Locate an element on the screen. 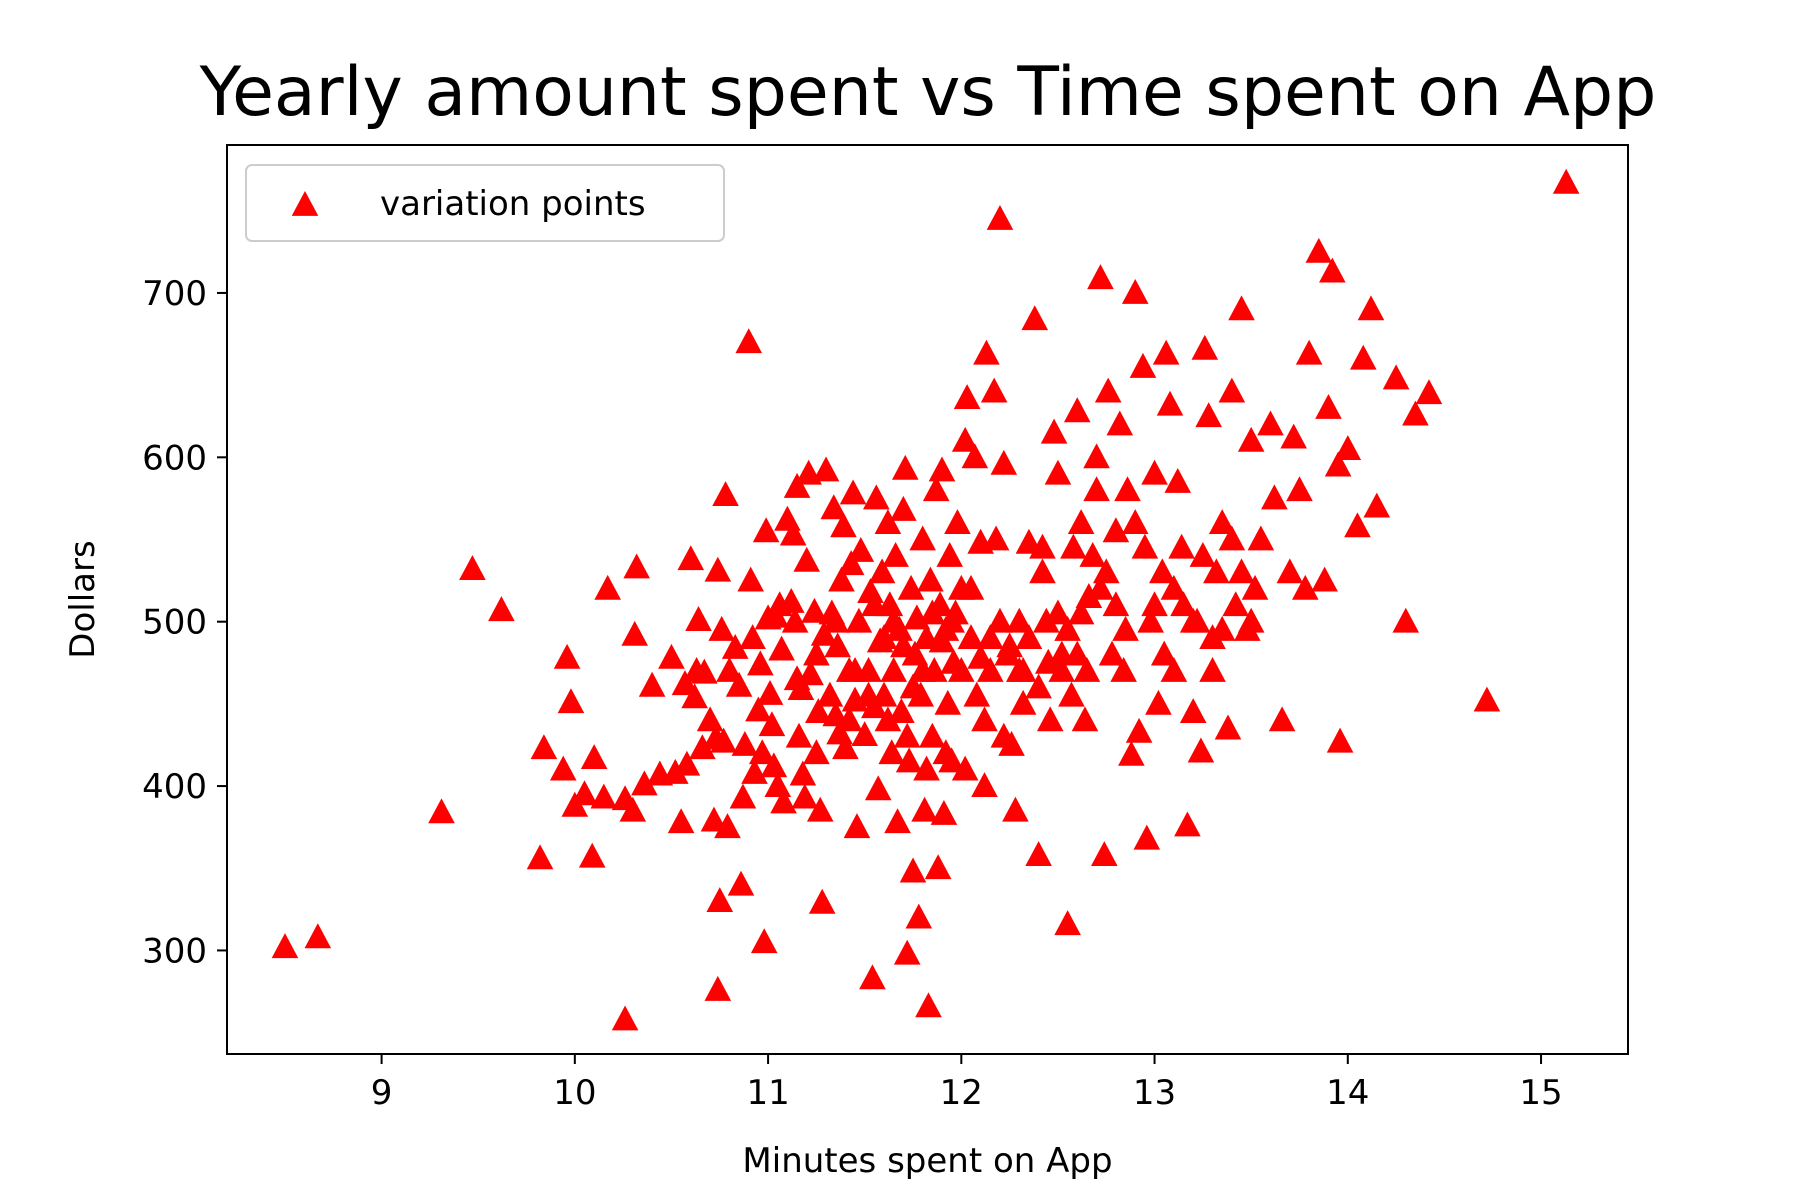 The width and height of the screenshot is (1800, 1200). y-axis: 300 400 500 600 700 is located at coordinates (184, 622).